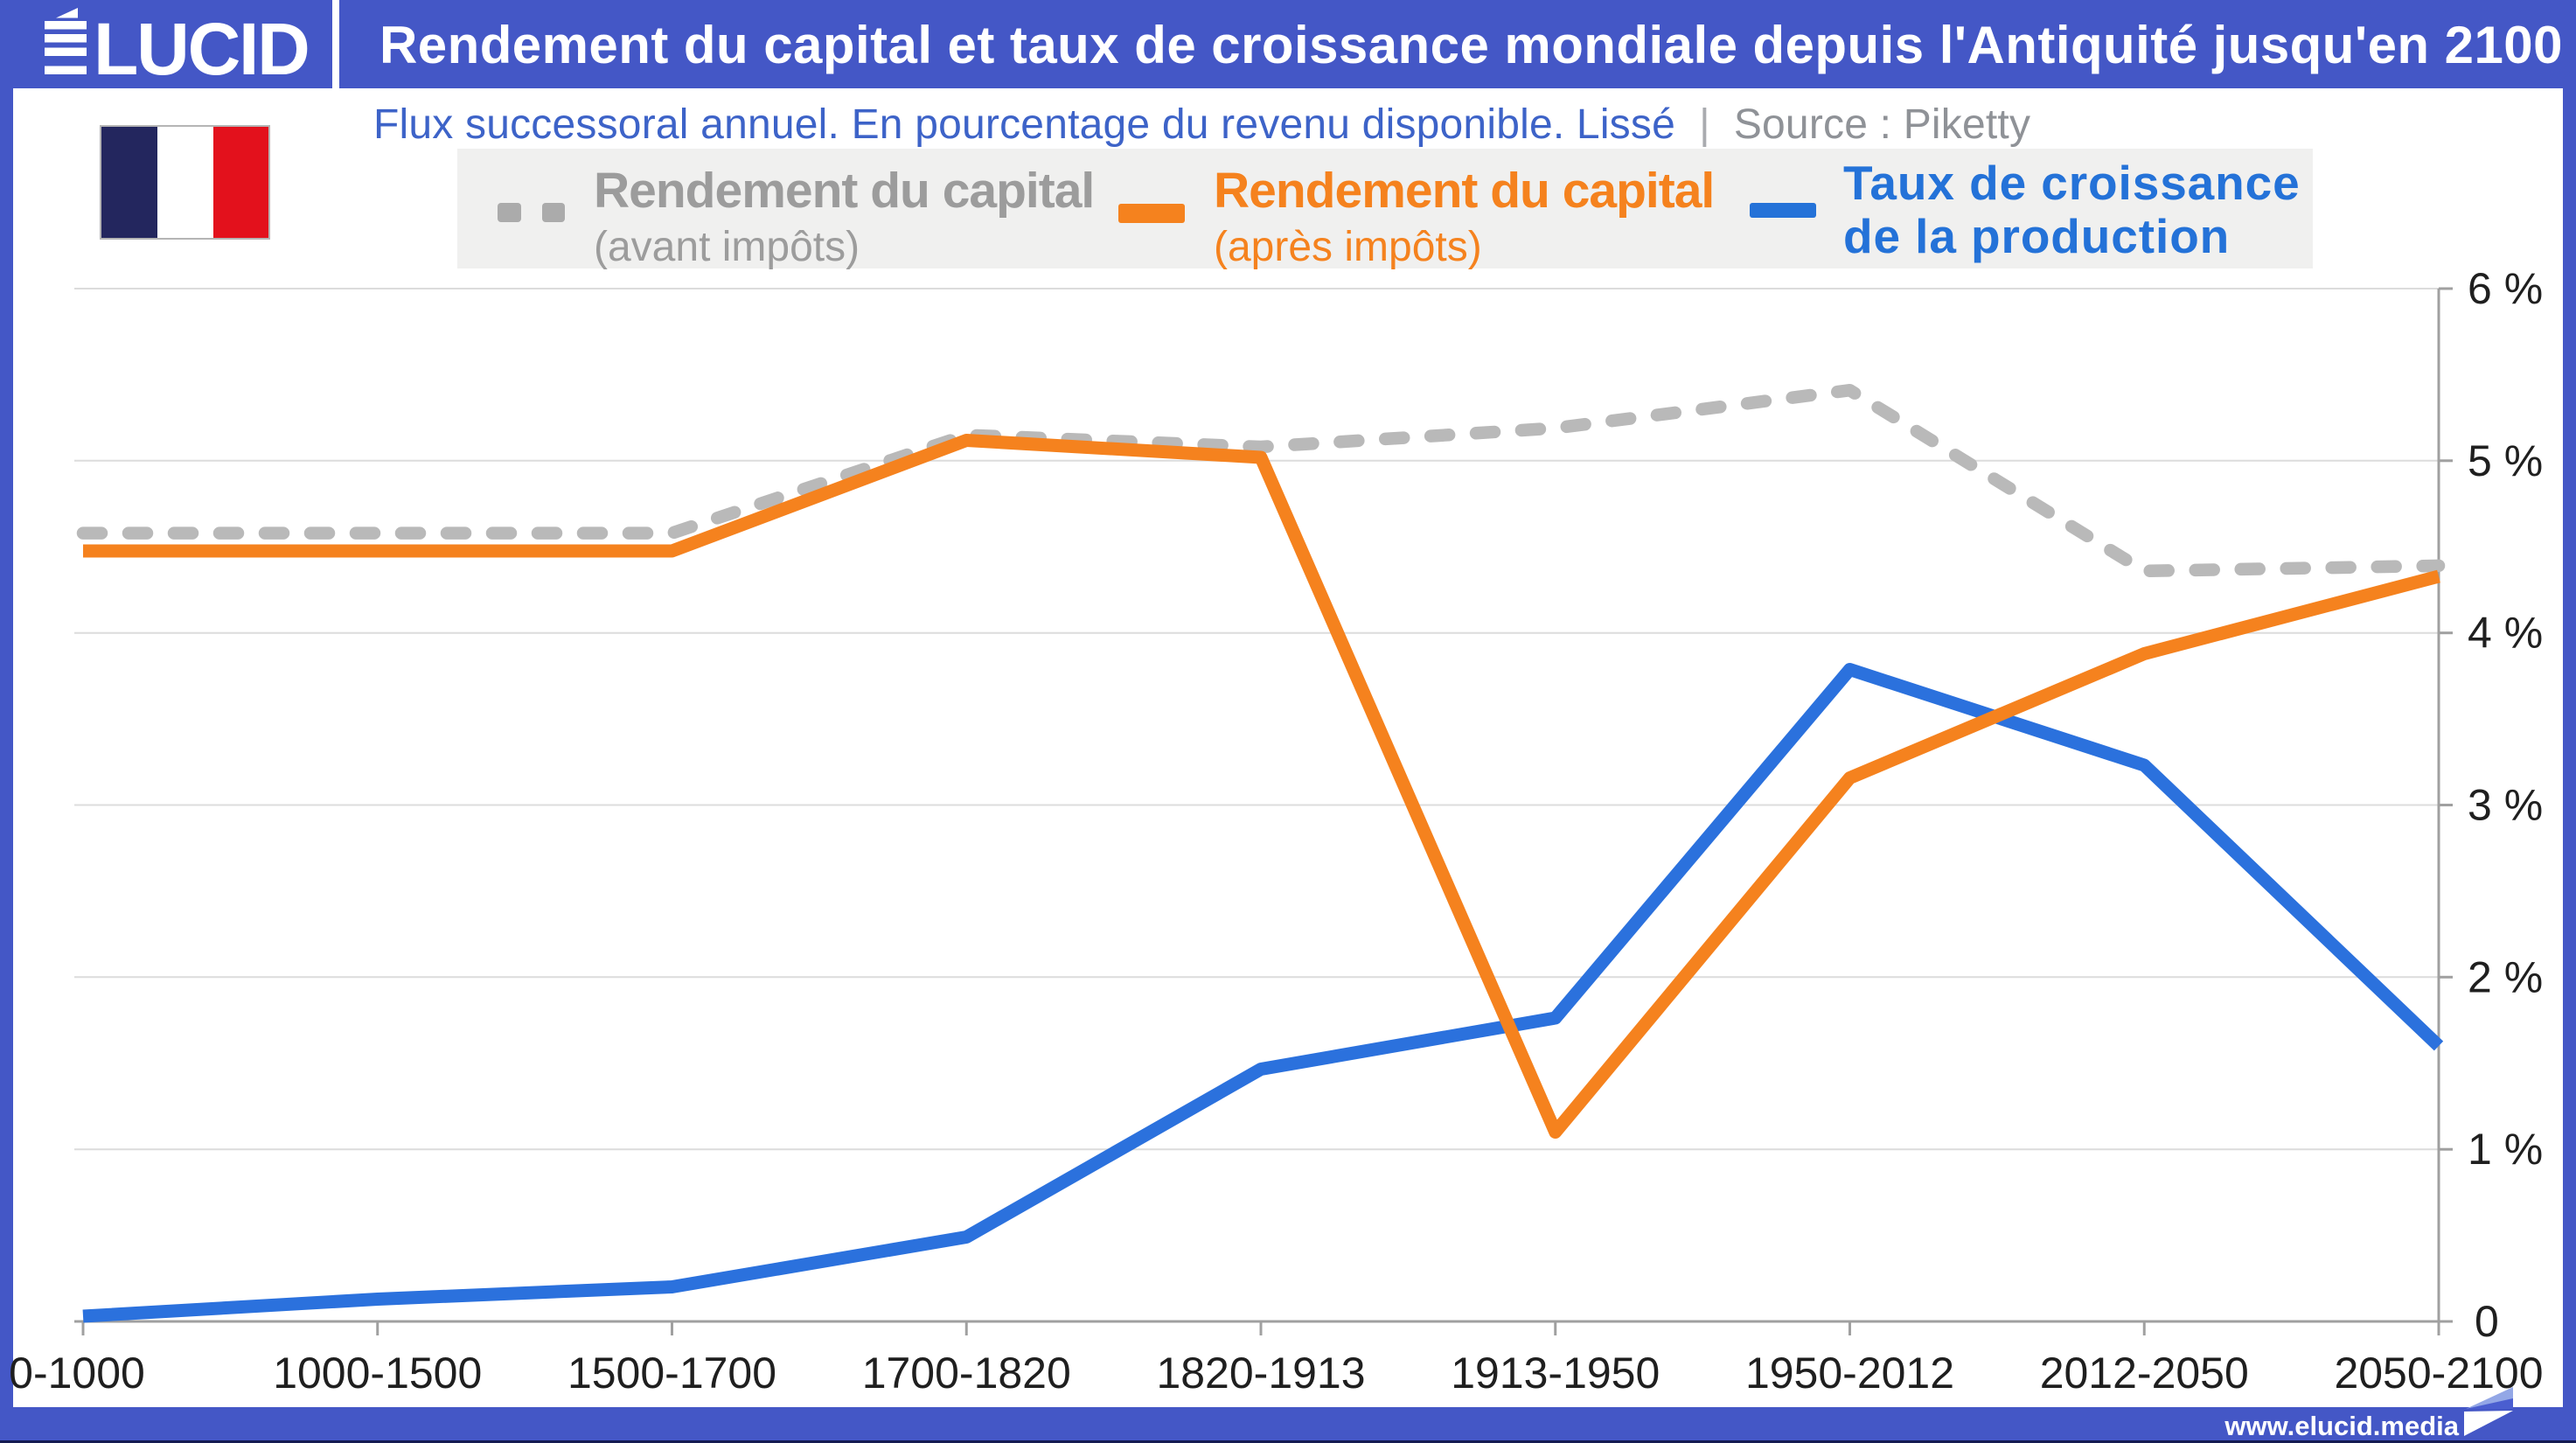 This screenshot has width=2576, height=1443. I want to click on svg-text: 1950-2012, so click(1849, 1373).